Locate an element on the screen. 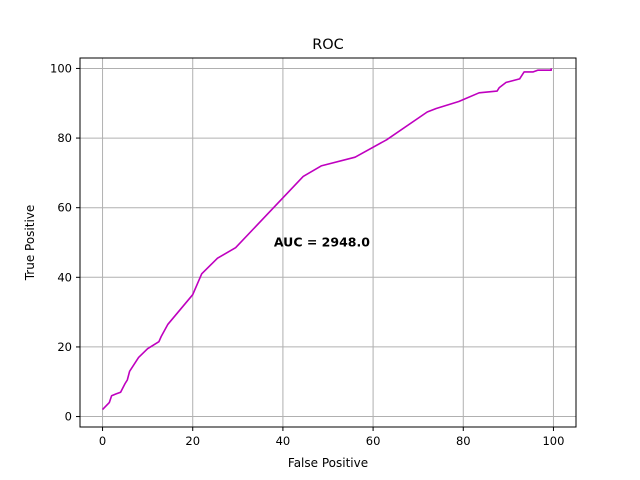  x-tick-label: 20 is located at coordinates (192, 441).